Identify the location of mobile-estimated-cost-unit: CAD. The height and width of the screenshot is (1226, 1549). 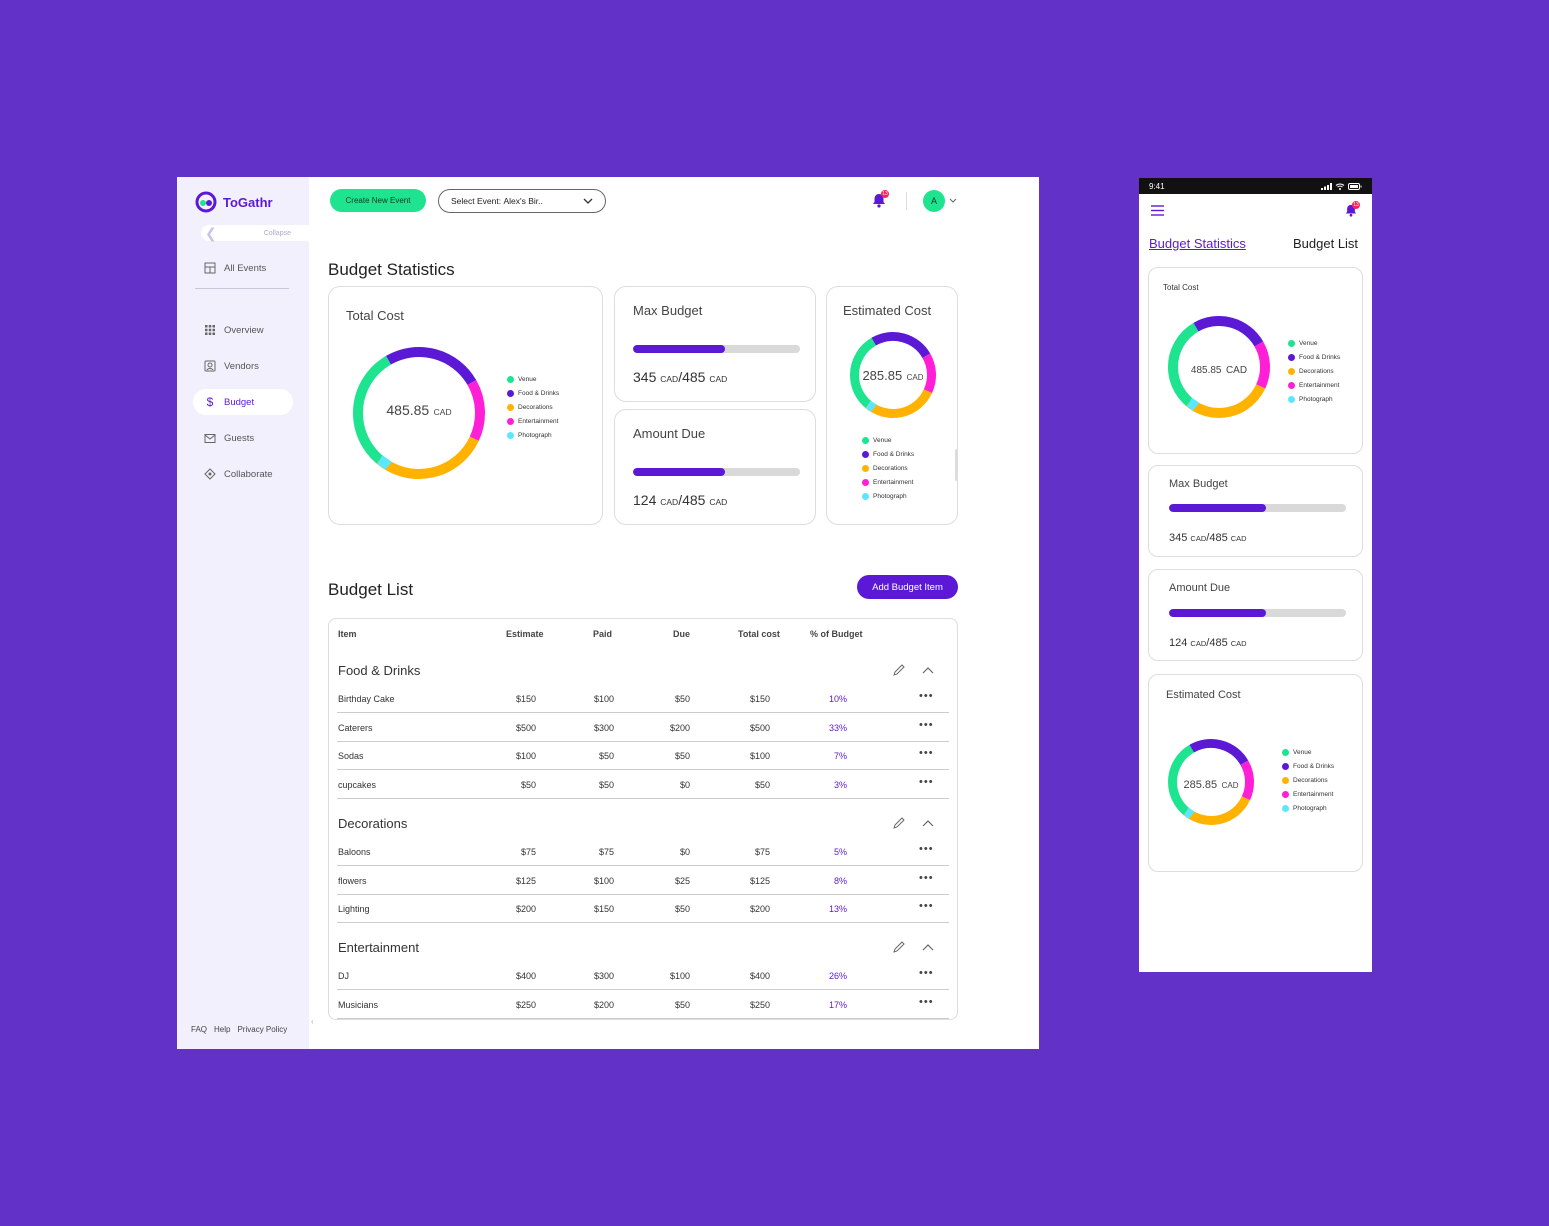
(1230, 785).